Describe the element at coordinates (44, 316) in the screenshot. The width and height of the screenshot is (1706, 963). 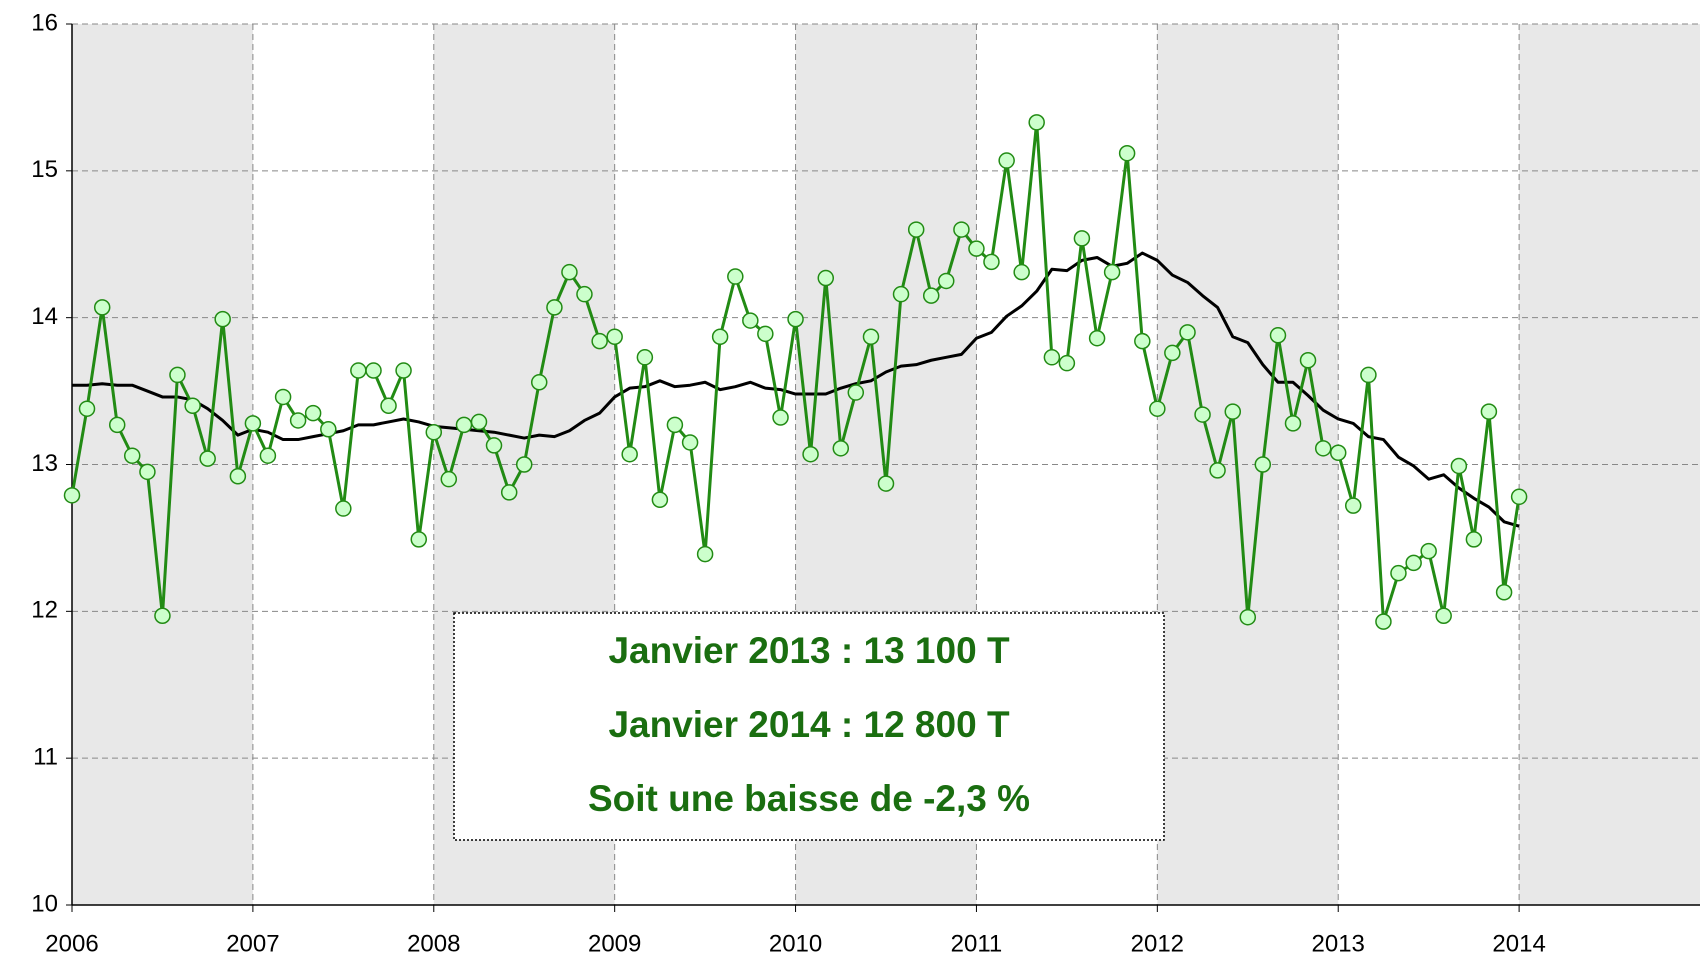
I see `y-tick-label: 14` at that location.